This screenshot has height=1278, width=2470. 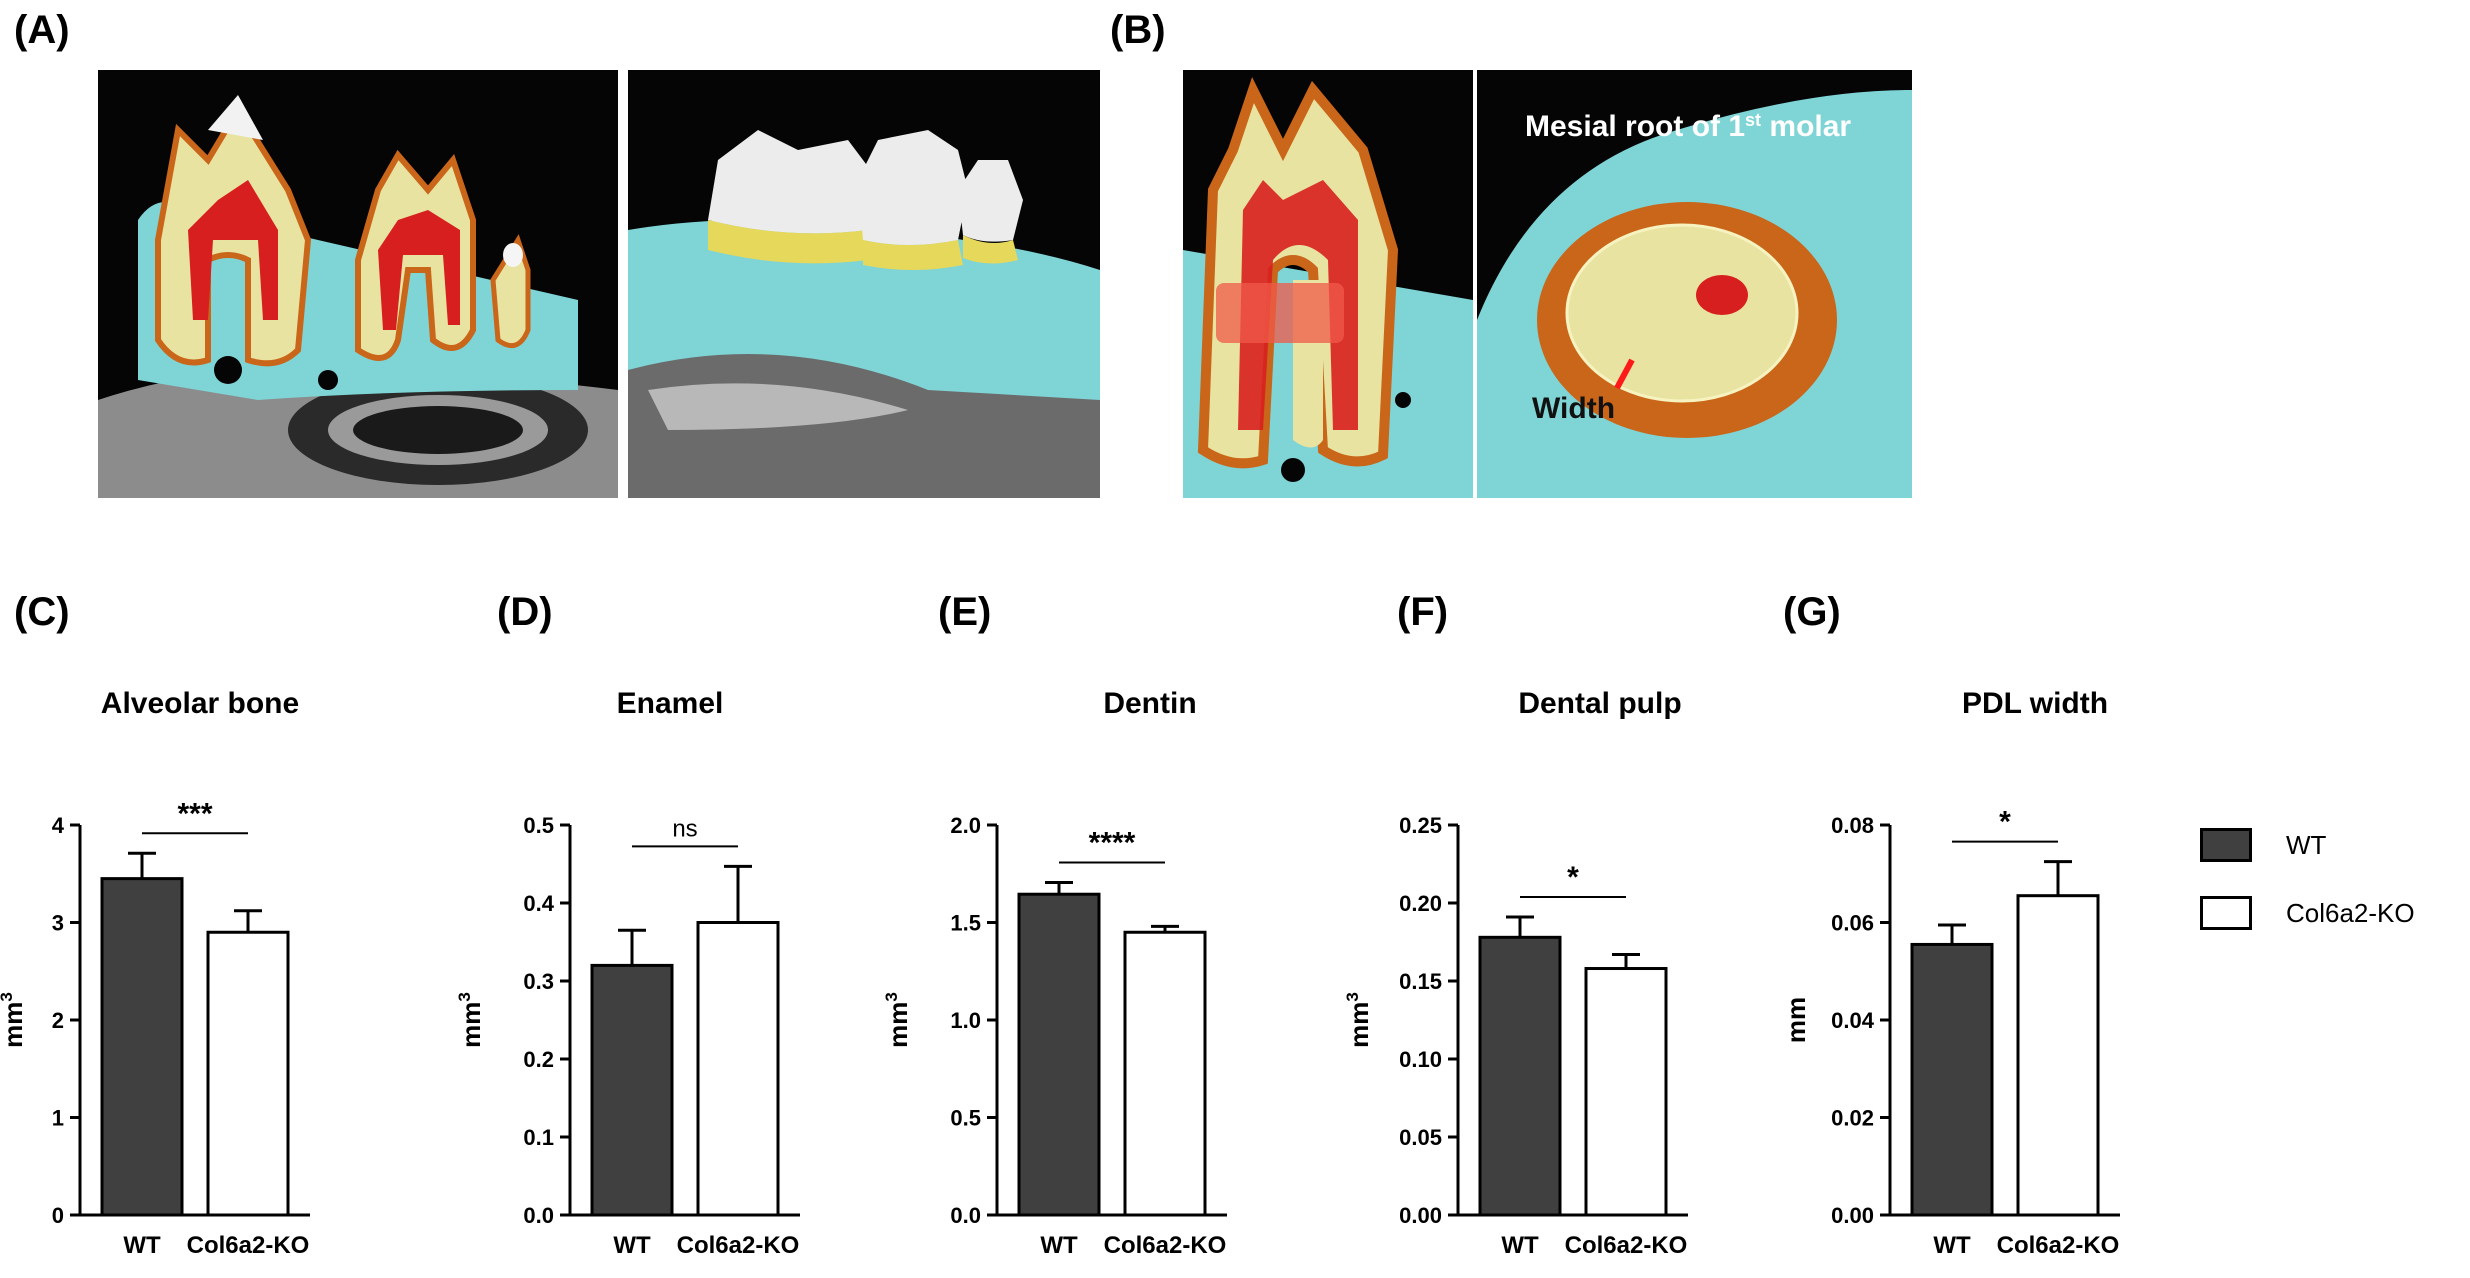 I want to click on legend: WT Col6a2-KO, so click(x=2307, y=893).